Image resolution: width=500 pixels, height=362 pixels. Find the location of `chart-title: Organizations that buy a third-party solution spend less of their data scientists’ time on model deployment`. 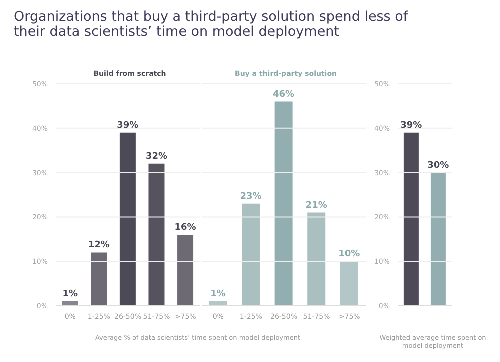

chart-title: Organizations that buy a third-party solution spend less of their data scientists’ time on model deployment is located at coordinates (212, 24).